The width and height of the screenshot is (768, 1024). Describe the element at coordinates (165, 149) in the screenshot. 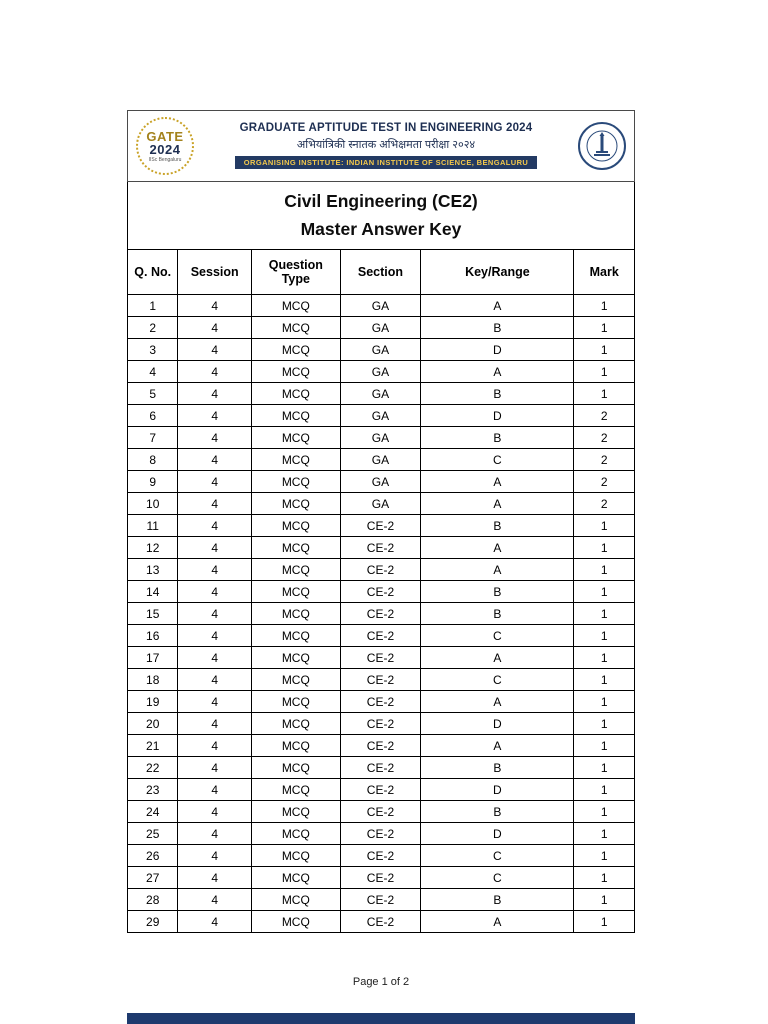

I see `gate-logo-year: 2024` at that location.